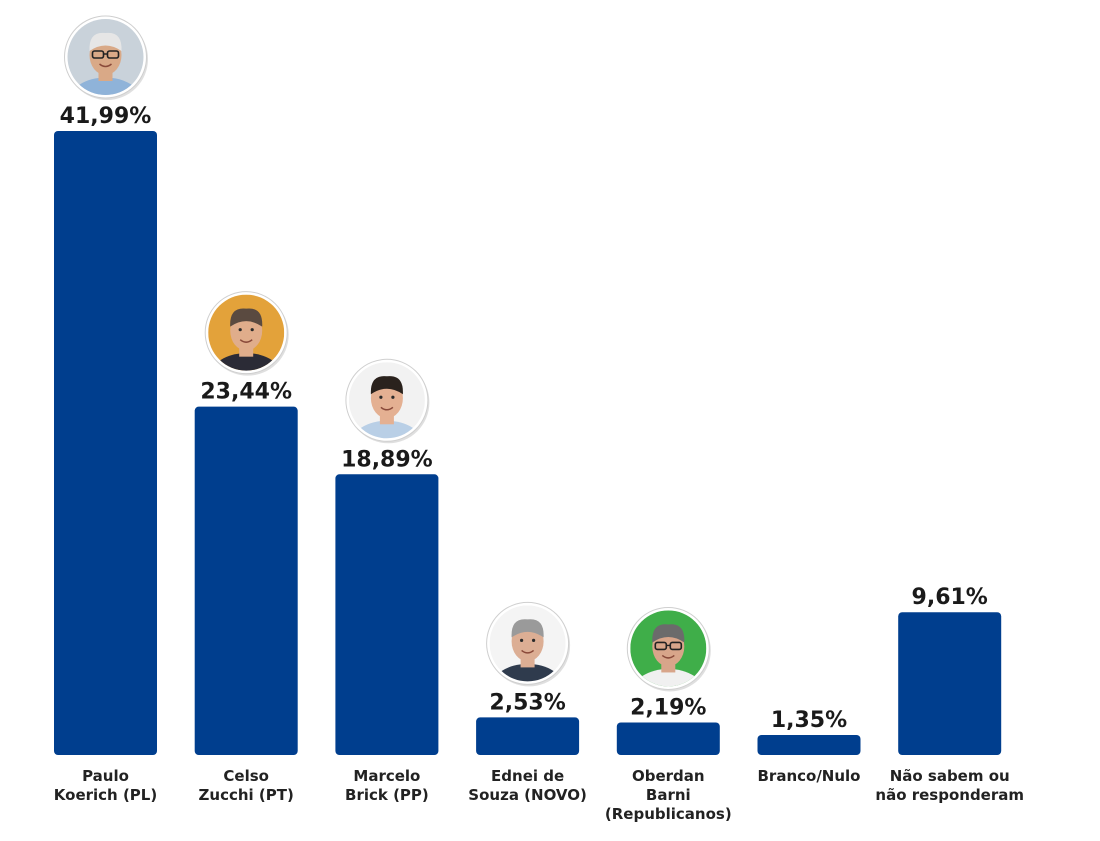 The height and width of the screenshot is (841, 1100). Describe the element at coordinates (246, 776) in the screenshot. I see `category-label-1-line-0: Celso` at that location.